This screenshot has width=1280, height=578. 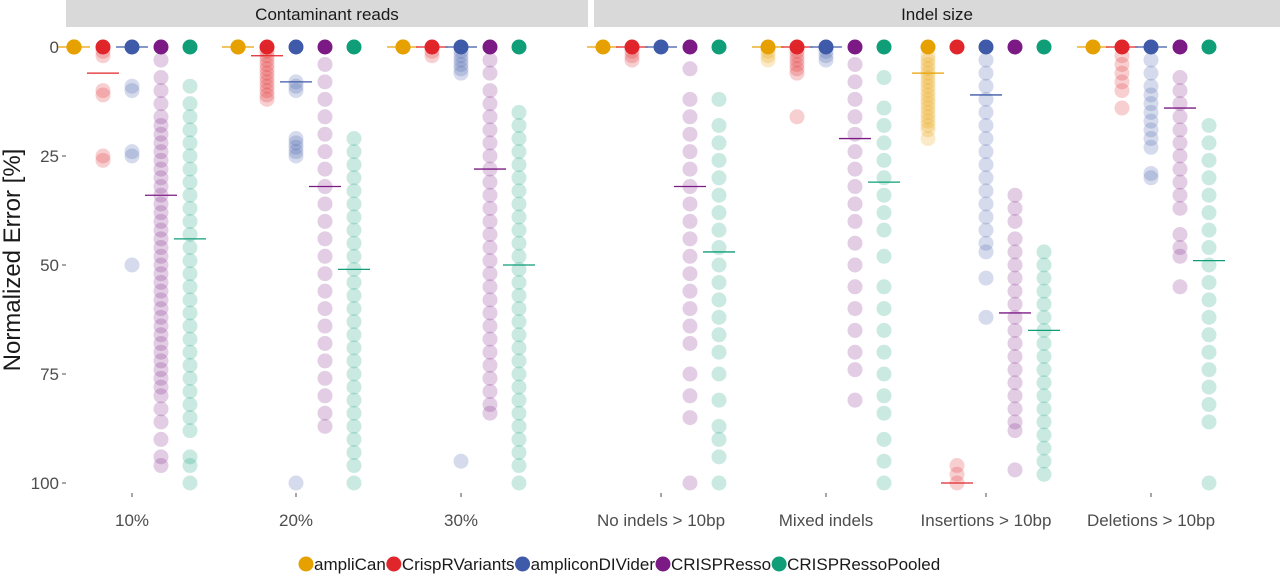 What do you see at coordinates (1151, 139) in the screenshot?
I see `point-amplicondivider-deletions-10bp` at bounding box center [1151, 139].